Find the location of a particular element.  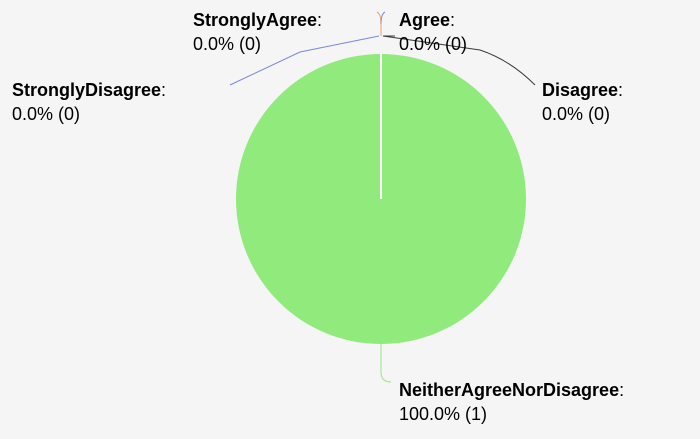

connector-disagree is located at coordinates (459, 60).